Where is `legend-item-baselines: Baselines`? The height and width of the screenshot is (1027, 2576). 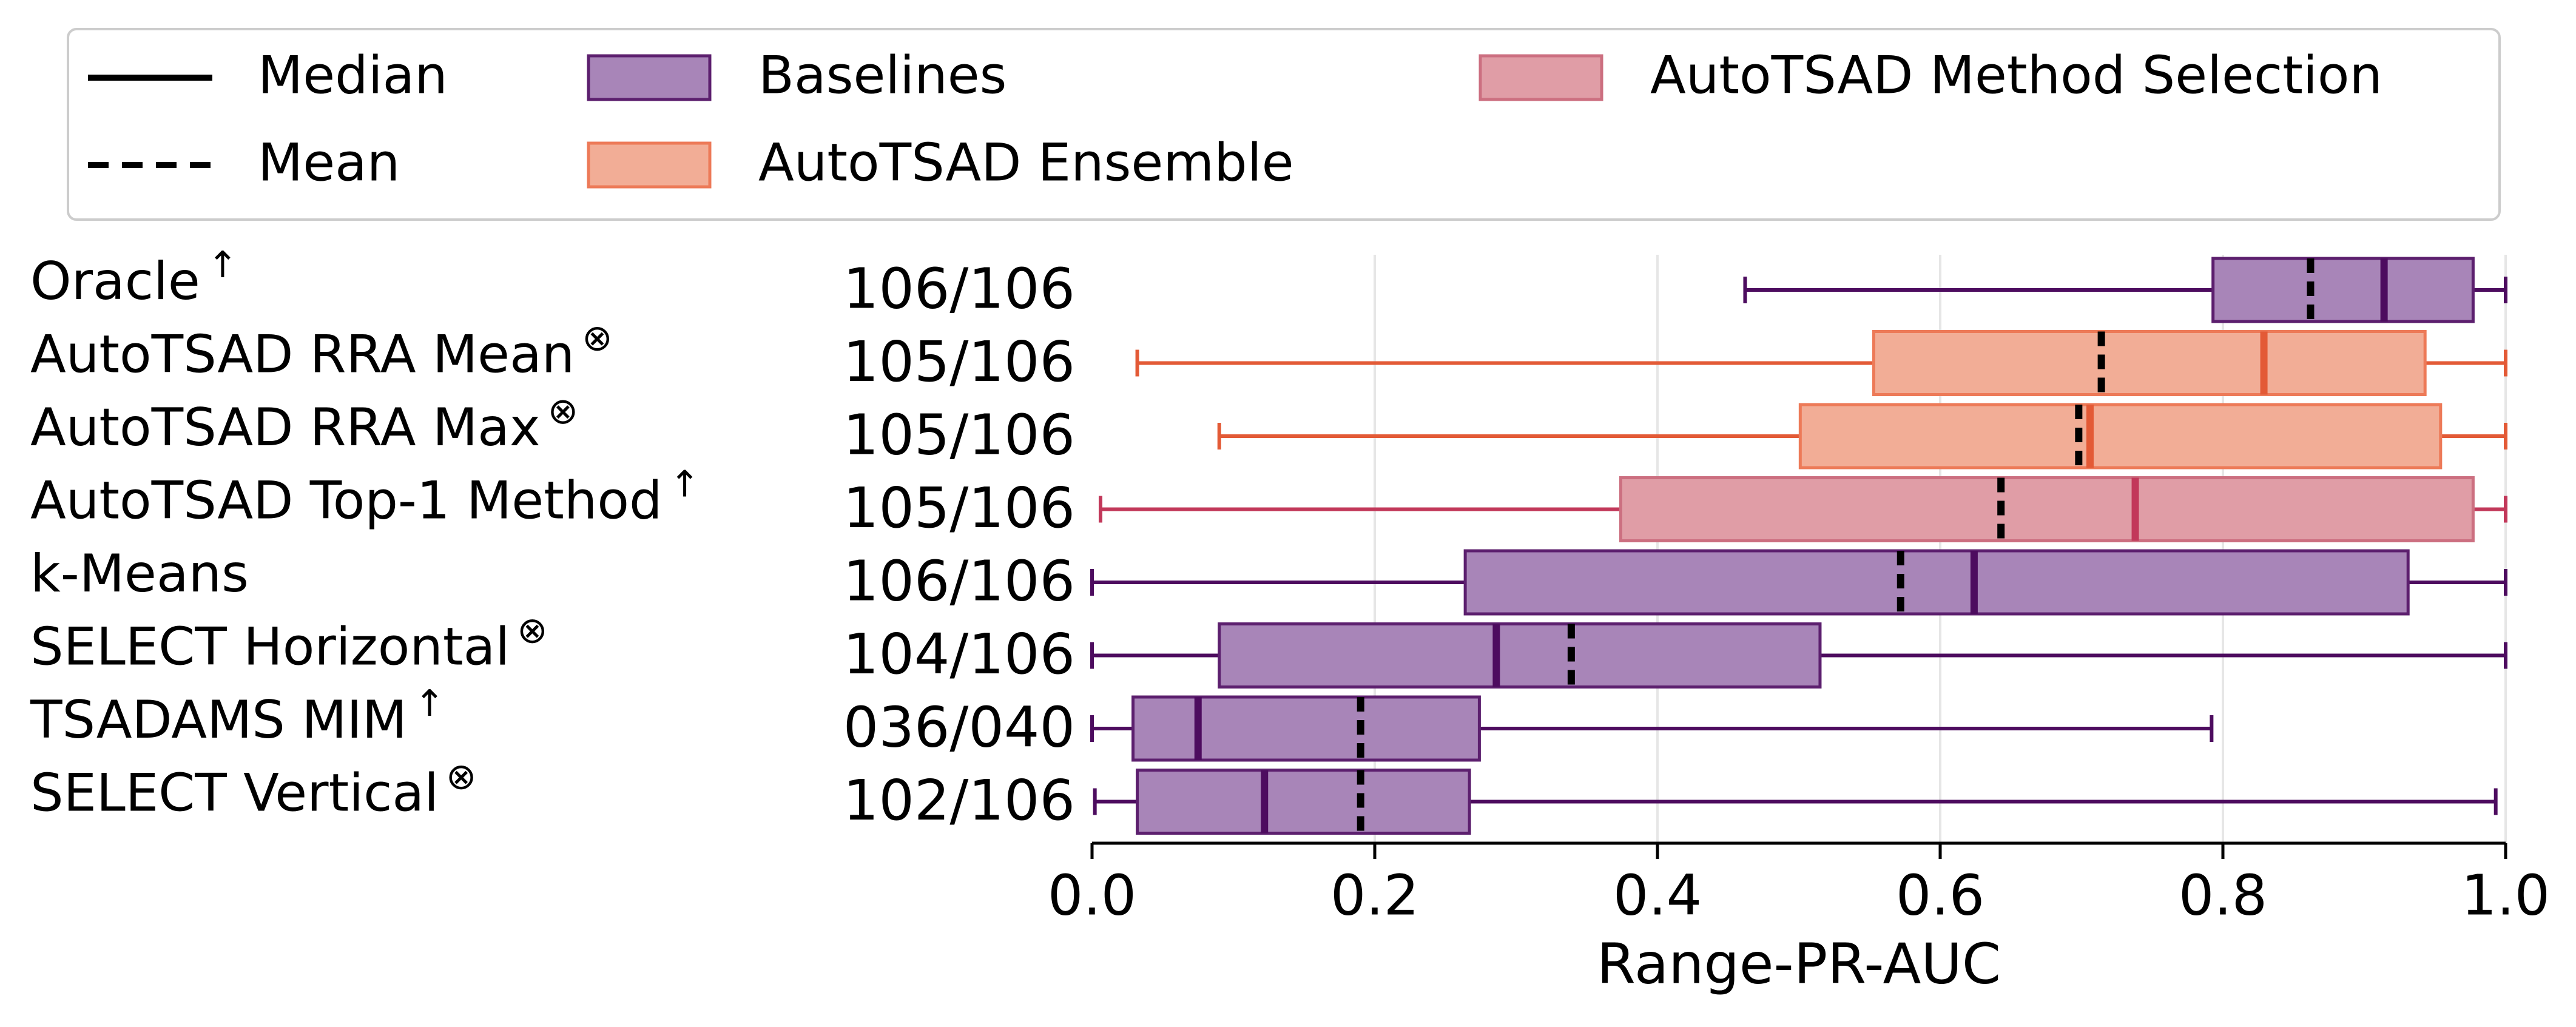 legend-item-baselines: Baselines is located at coordinates (797, 75).